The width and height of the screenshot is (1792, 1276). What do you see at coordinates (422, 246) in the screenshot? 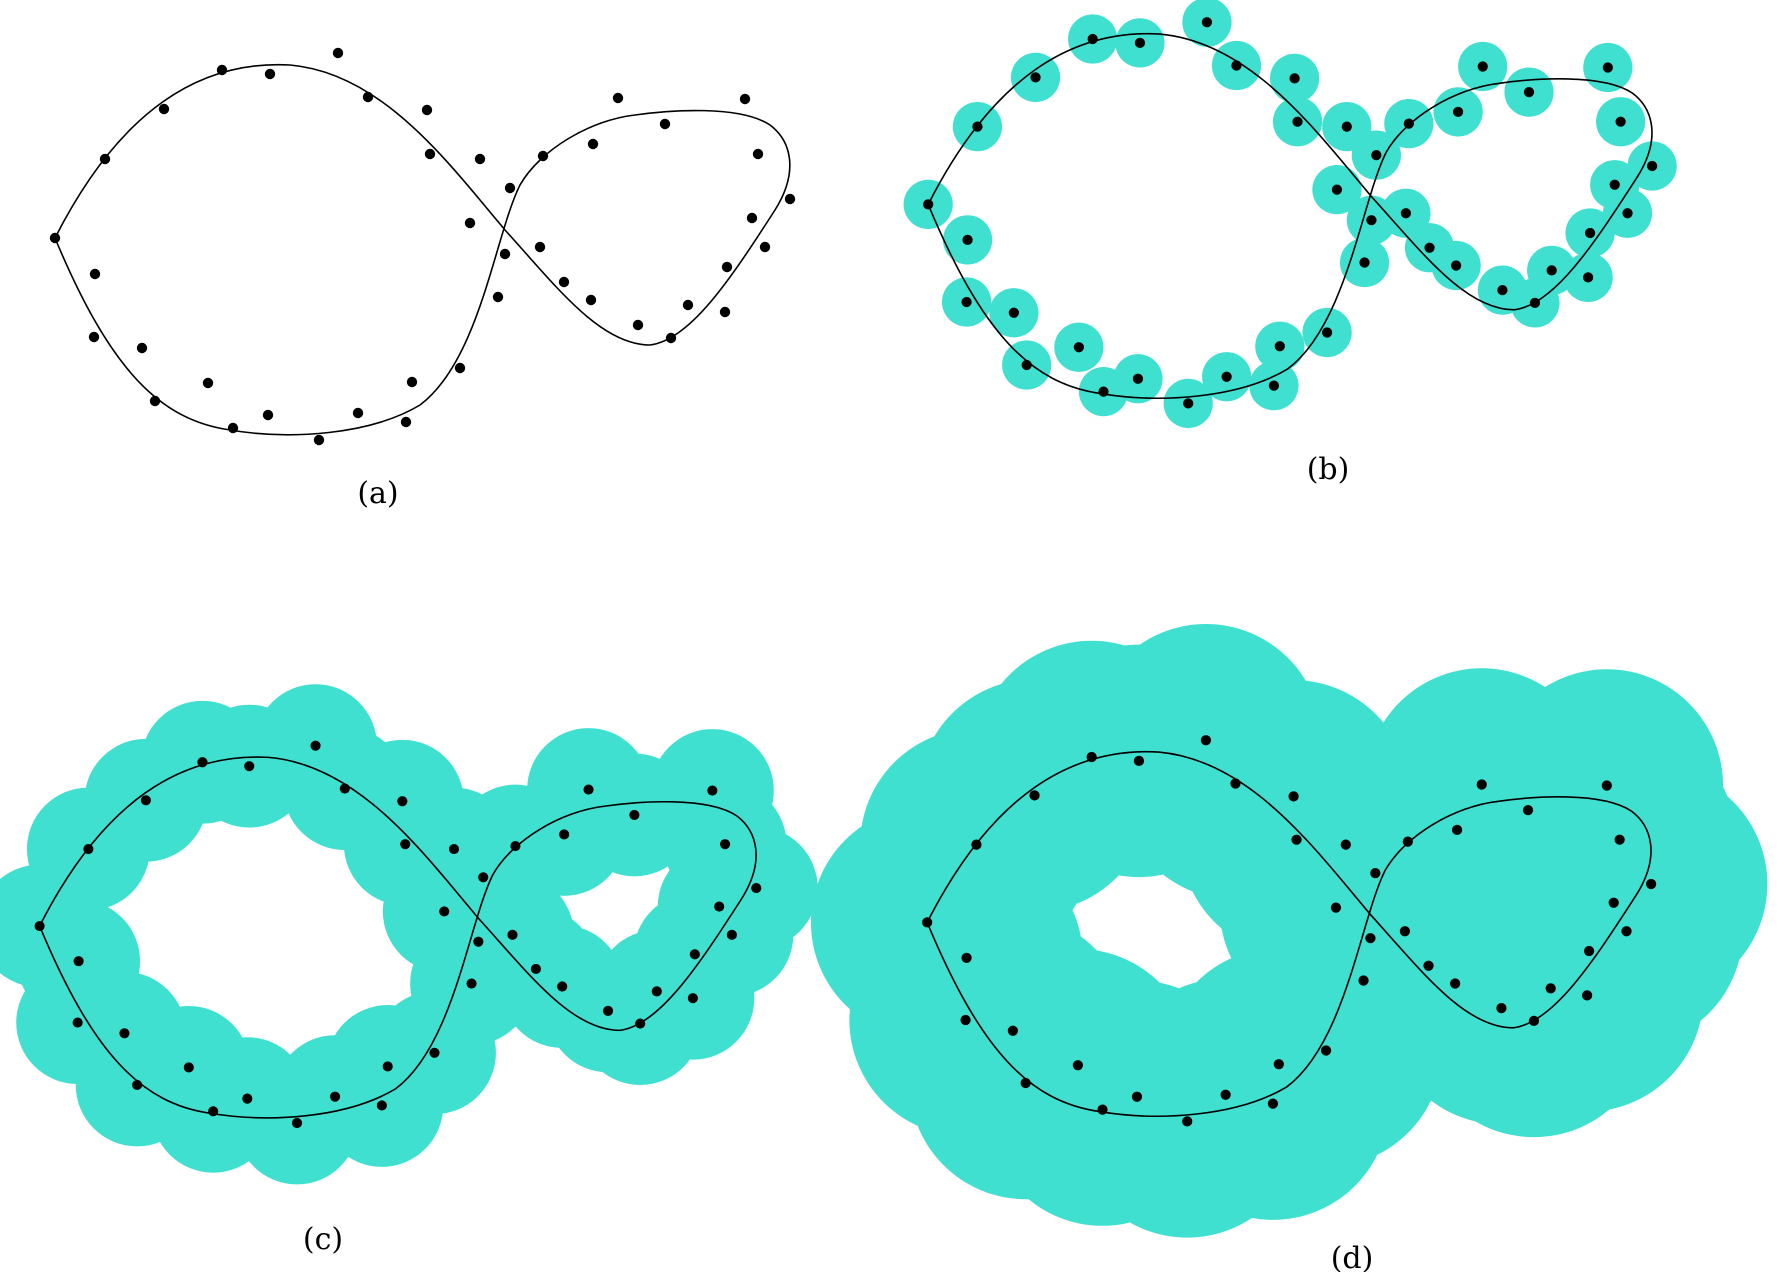
I see `panel-a-points` at bounding box center [422, 246].